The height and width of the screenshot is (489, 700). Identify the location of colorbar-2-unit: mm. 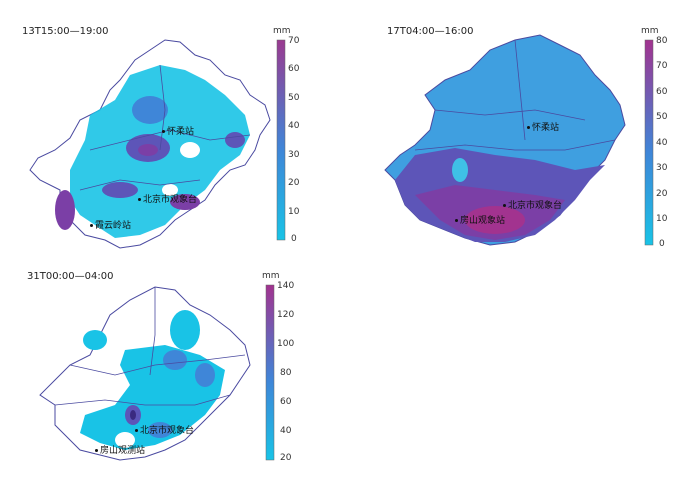
(650, 31).